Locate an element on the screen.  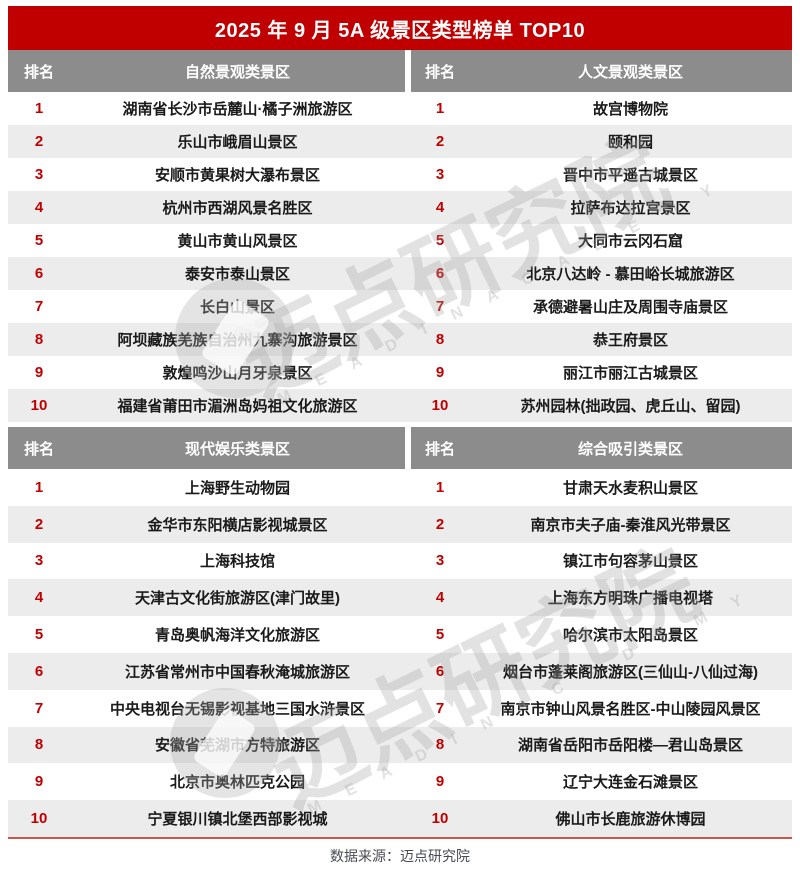
table-row: 5 青岛奥帆海洋文化旅游区 5 哈尔滨市太阳岛景区 is located at coordinates (400, 634).